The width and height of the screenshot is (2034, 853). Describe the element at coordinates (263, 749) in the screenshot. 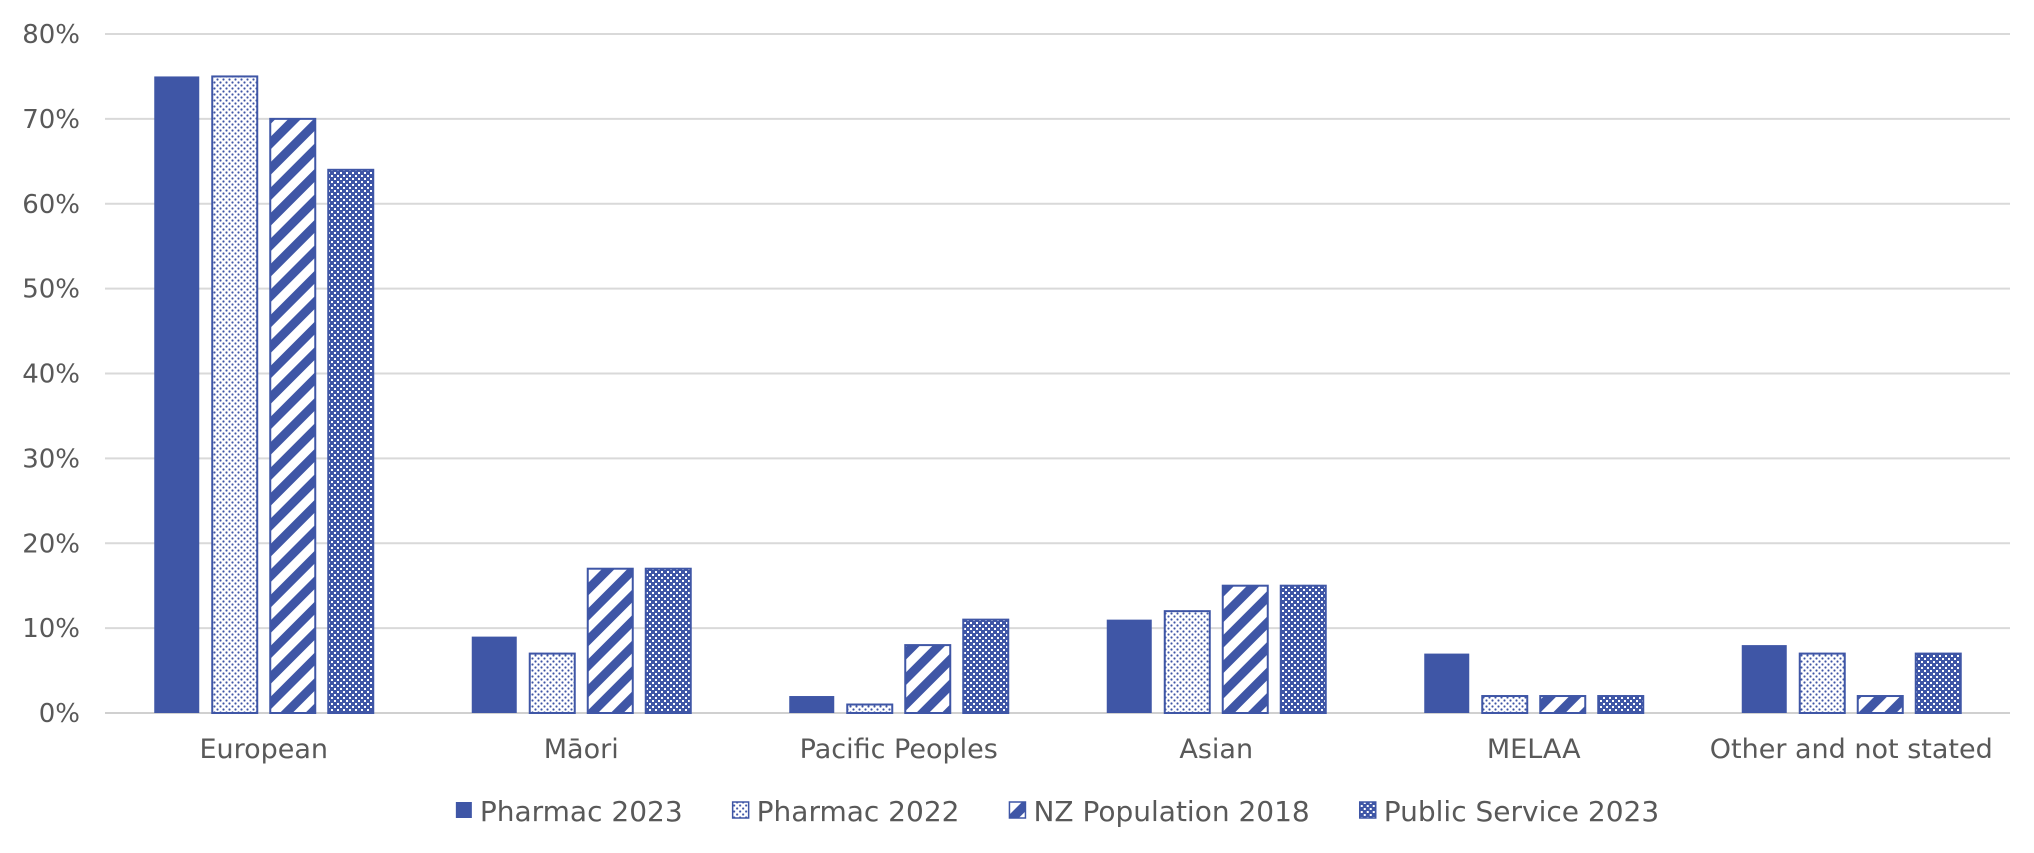

I see `x-category-label: European` at that location.